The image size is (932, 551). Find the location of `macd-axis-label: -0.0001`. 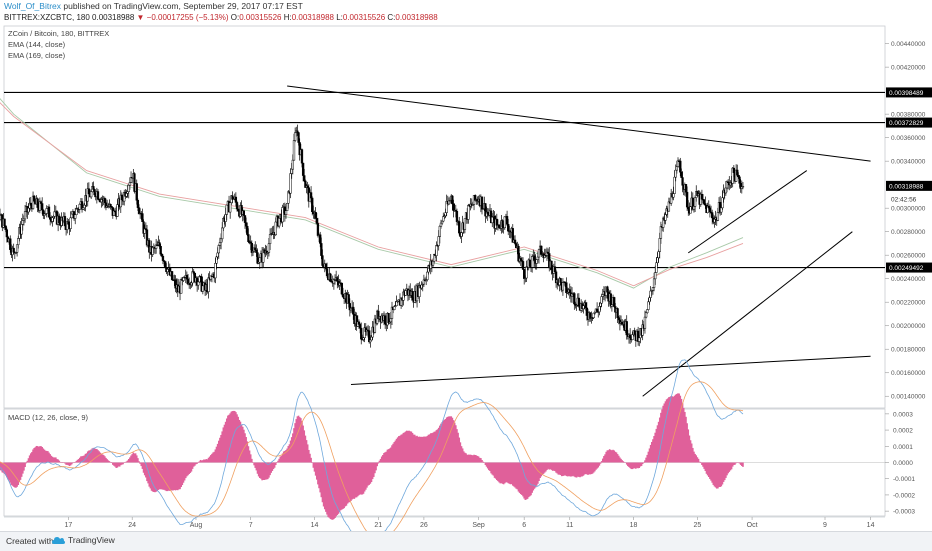

macd-axis-label: -0.0001 is located at coordinates (904, 479).